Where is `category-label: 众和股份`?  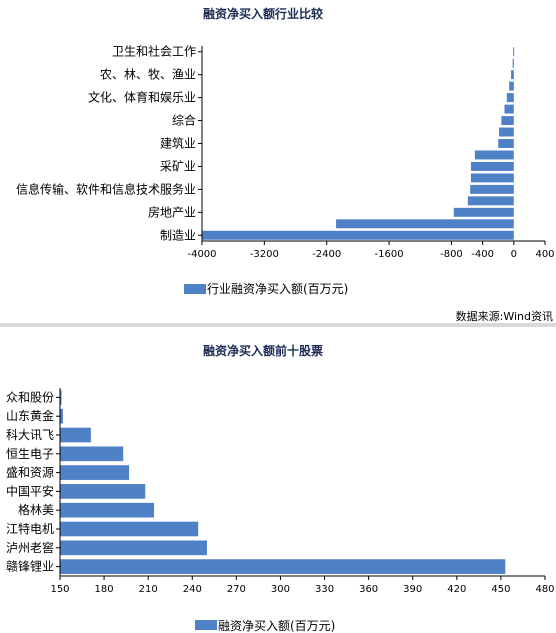 category-label: 众和股份 is located at coordinates (30, 397).